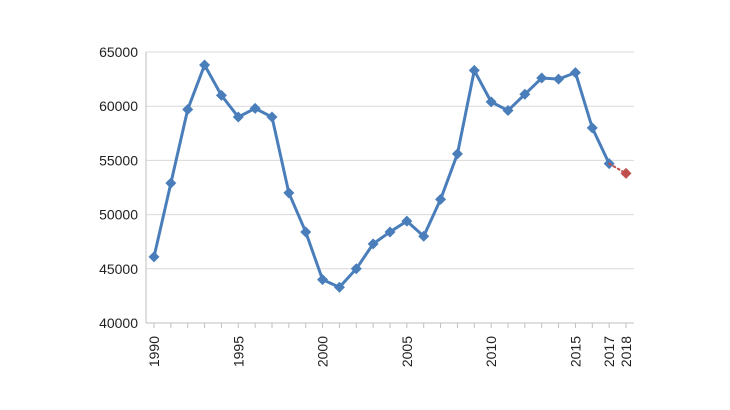 This screenshot has width=730, height=410. Describe the element at coordinates (559, 79) in the screenshot. I see `data-point-2014` at that location.